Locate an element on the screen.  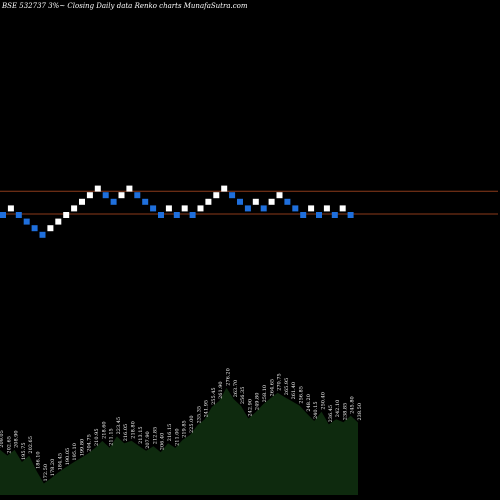
volume-label: 212.85 is located at coordinates (155, 436).